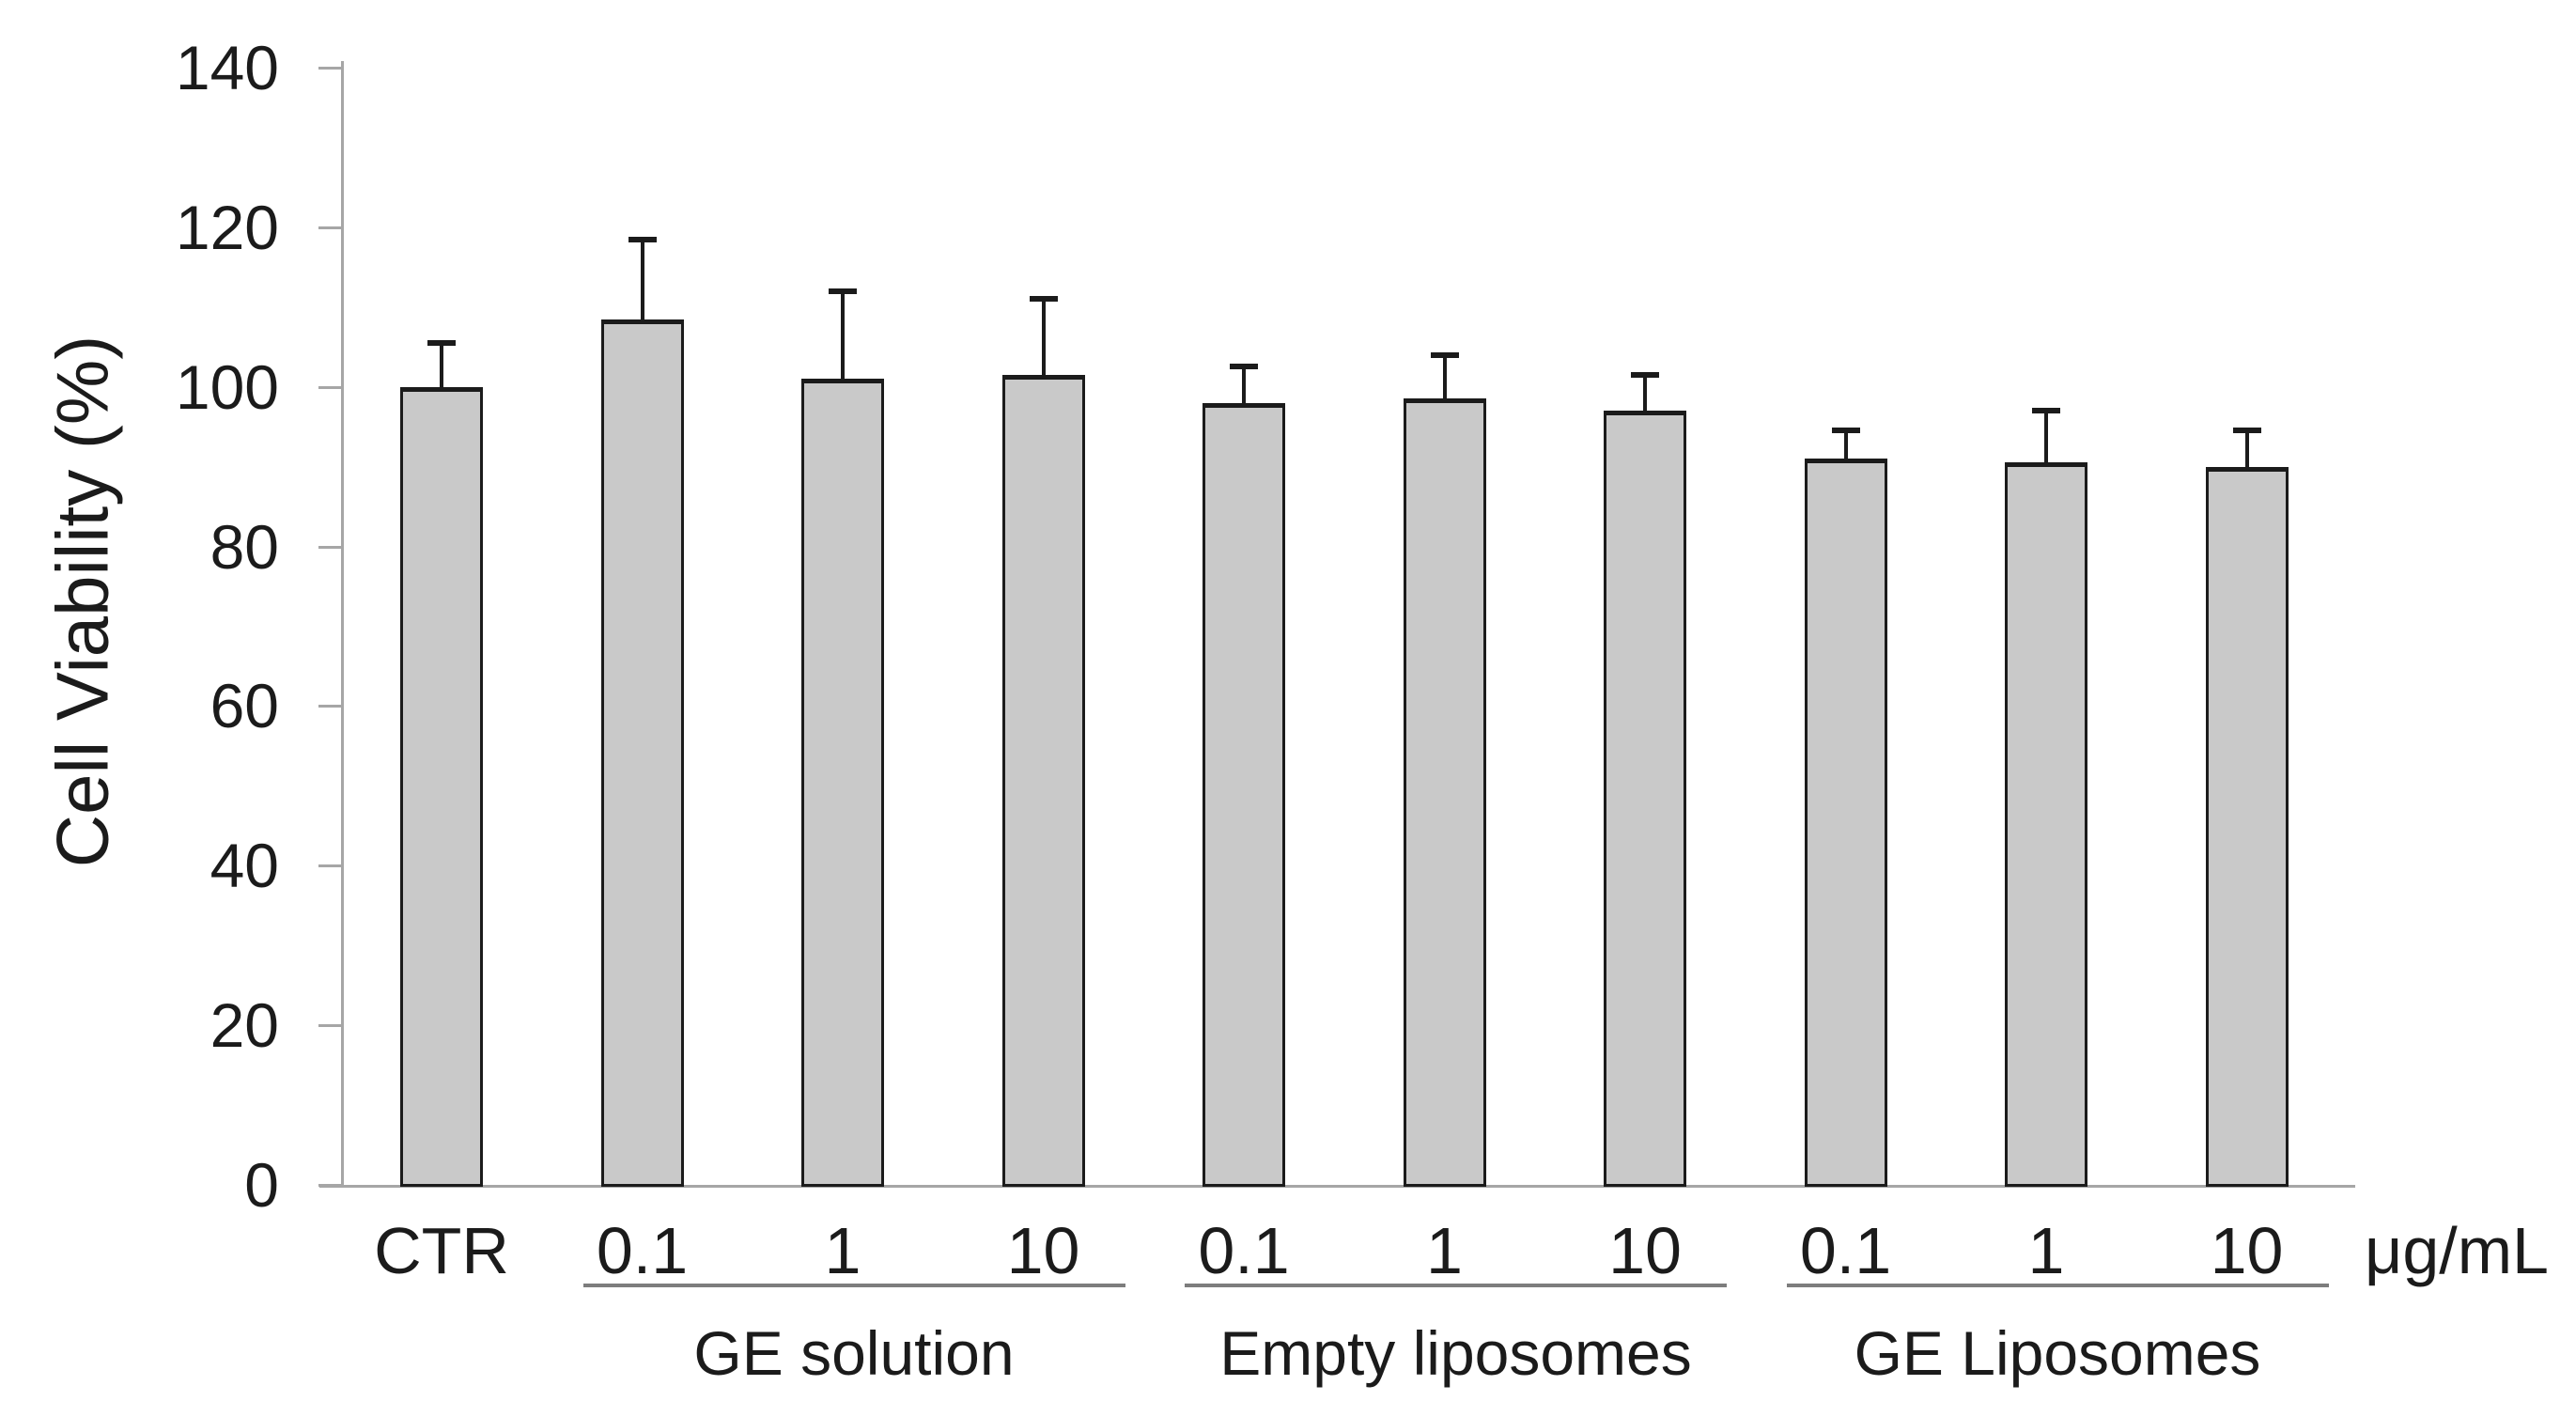 This screenshot has height=1401, width=2576. Describe the element at coordinates (342, 625) in the screenshot. I see `y-axis-line` at that location.